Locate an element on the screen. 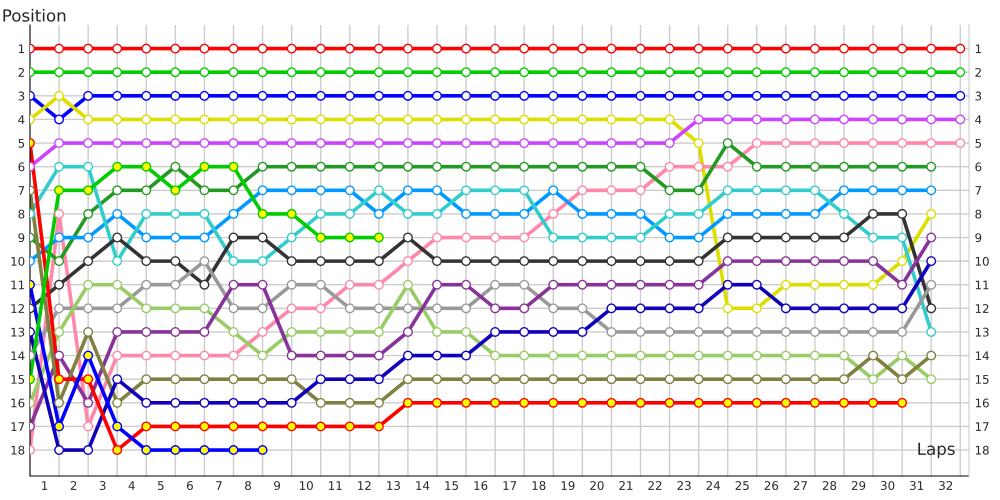  y2-tick-label: 15 is located at coordinates (982, 379).